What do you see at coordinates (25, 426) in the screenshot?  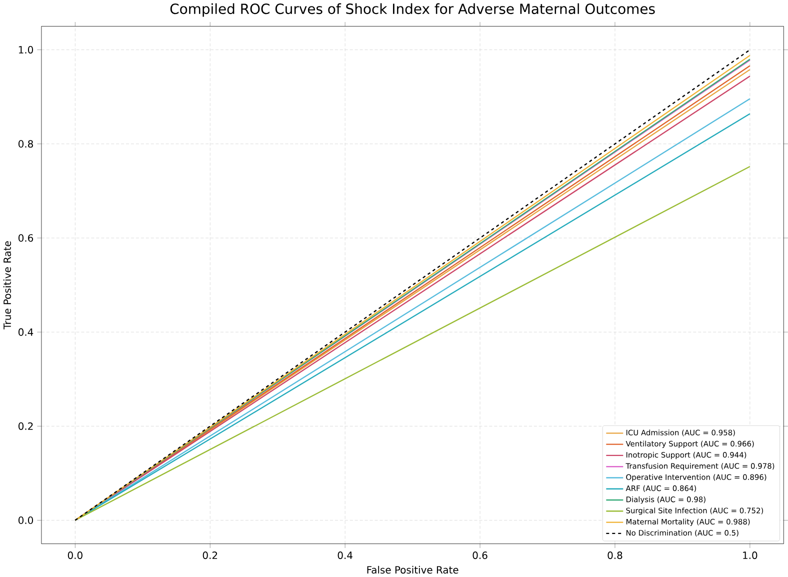 I see `y-tick-label: 0.2` at bounding box center [25, 426].